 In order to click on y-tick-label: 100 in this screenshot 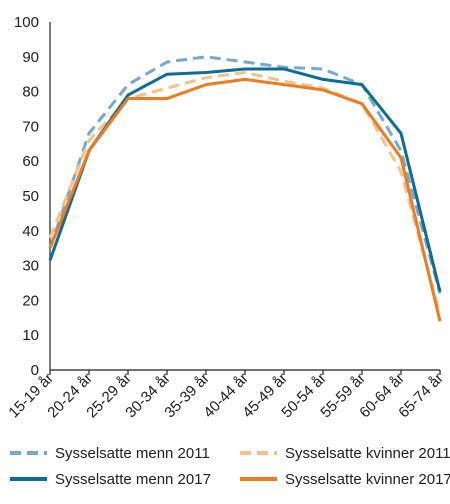, I will do `click(26, 22)`.